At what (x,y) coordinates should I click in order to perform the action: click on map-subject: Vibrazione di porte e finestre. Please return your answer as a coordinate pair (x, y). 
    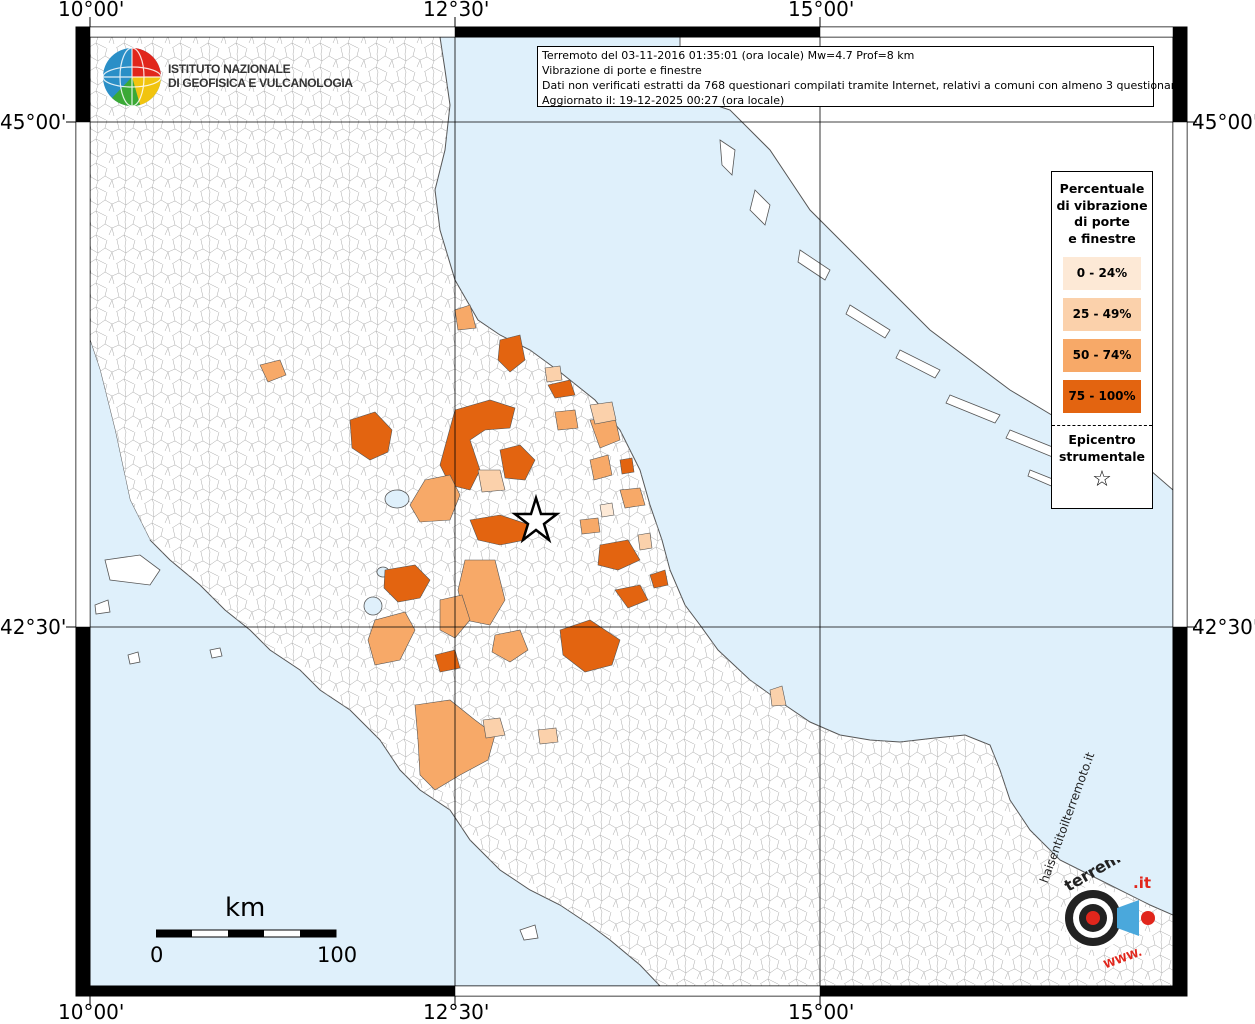
    Looking at the image, I should click on (622, 70).